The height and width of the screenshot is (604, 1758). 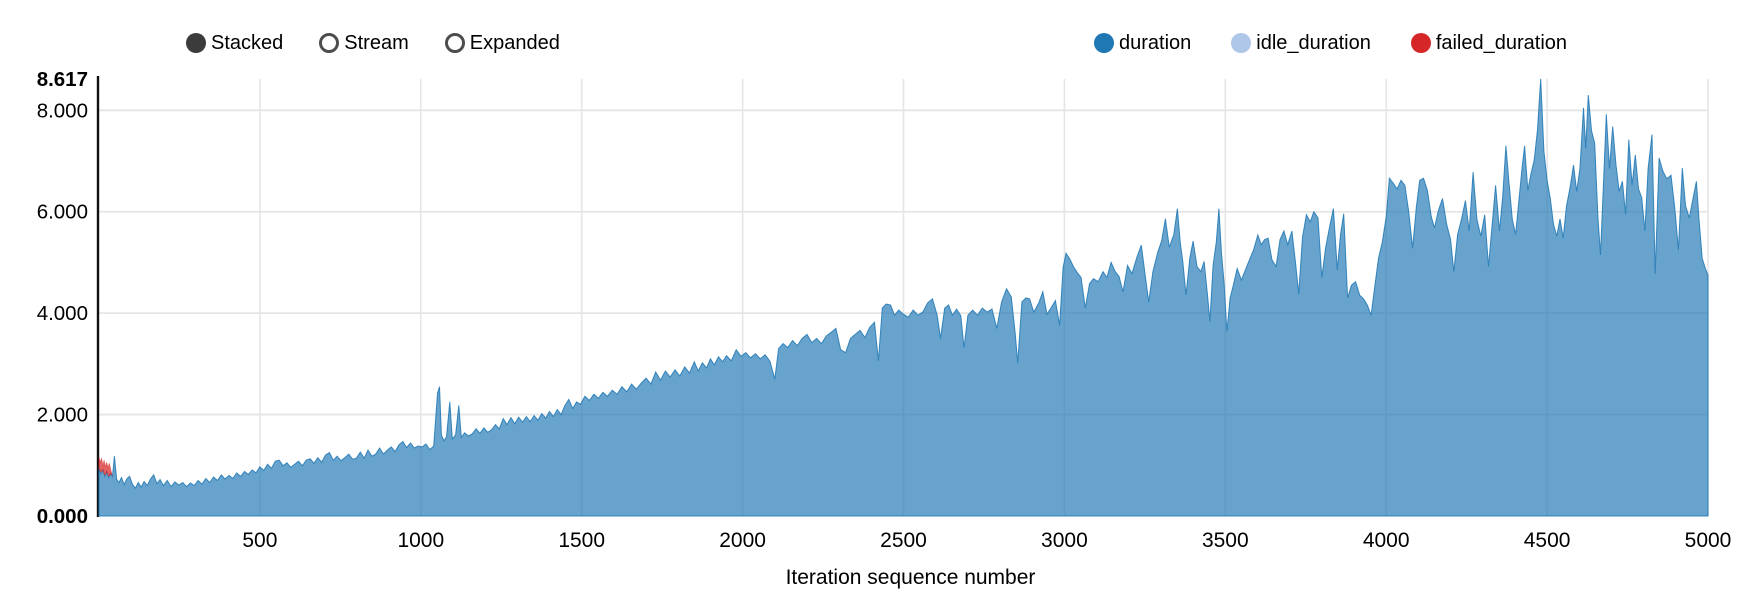 What do you see at coordinates (62, 313) in the screenshot?
I see `y-tick-label: 4.000` at bounding box center [62, 313].